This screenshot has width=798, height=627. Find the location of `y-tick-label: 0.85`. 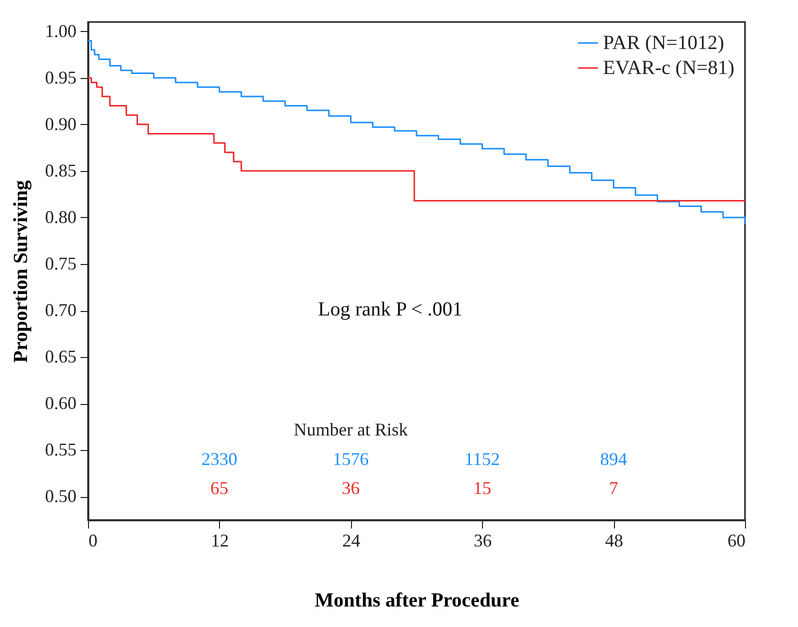

y-tick-label: 0.85 is located at coordinates (60, 170).